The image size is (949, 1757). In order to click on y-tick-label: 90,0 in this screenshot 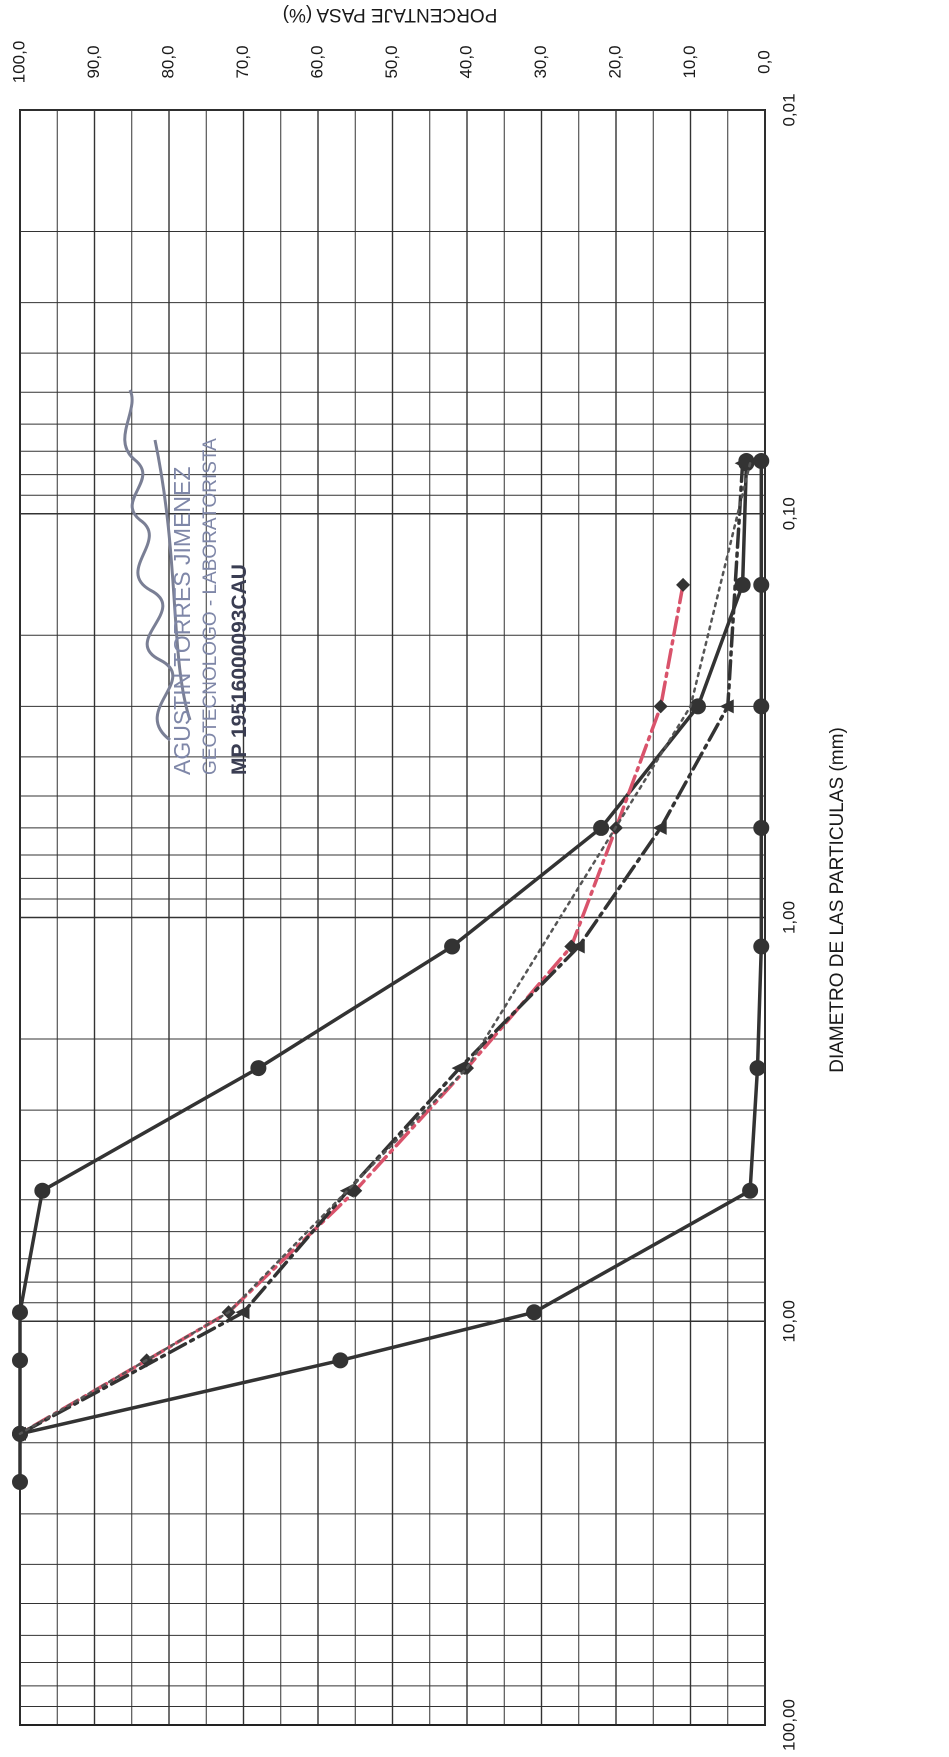, I will do `click(93, 61)`.